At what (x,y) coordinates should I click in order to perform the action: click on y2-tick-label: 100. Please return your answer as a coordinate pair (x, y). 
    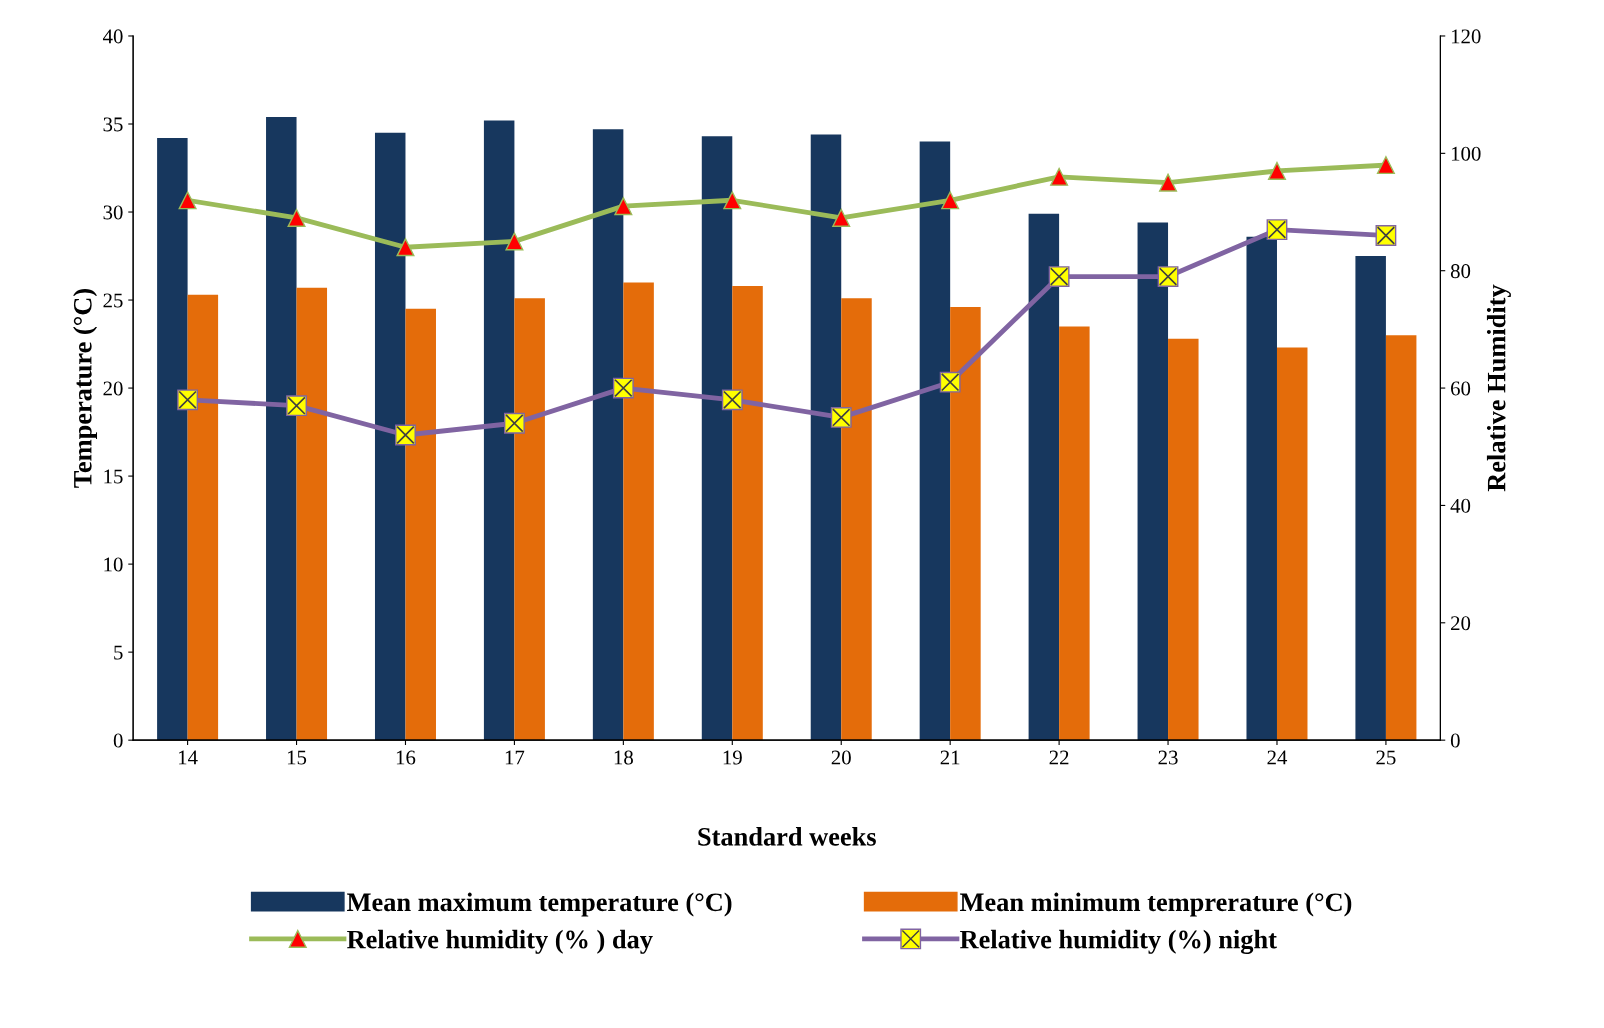
    Looking at the image, I should click on (1466, 153).